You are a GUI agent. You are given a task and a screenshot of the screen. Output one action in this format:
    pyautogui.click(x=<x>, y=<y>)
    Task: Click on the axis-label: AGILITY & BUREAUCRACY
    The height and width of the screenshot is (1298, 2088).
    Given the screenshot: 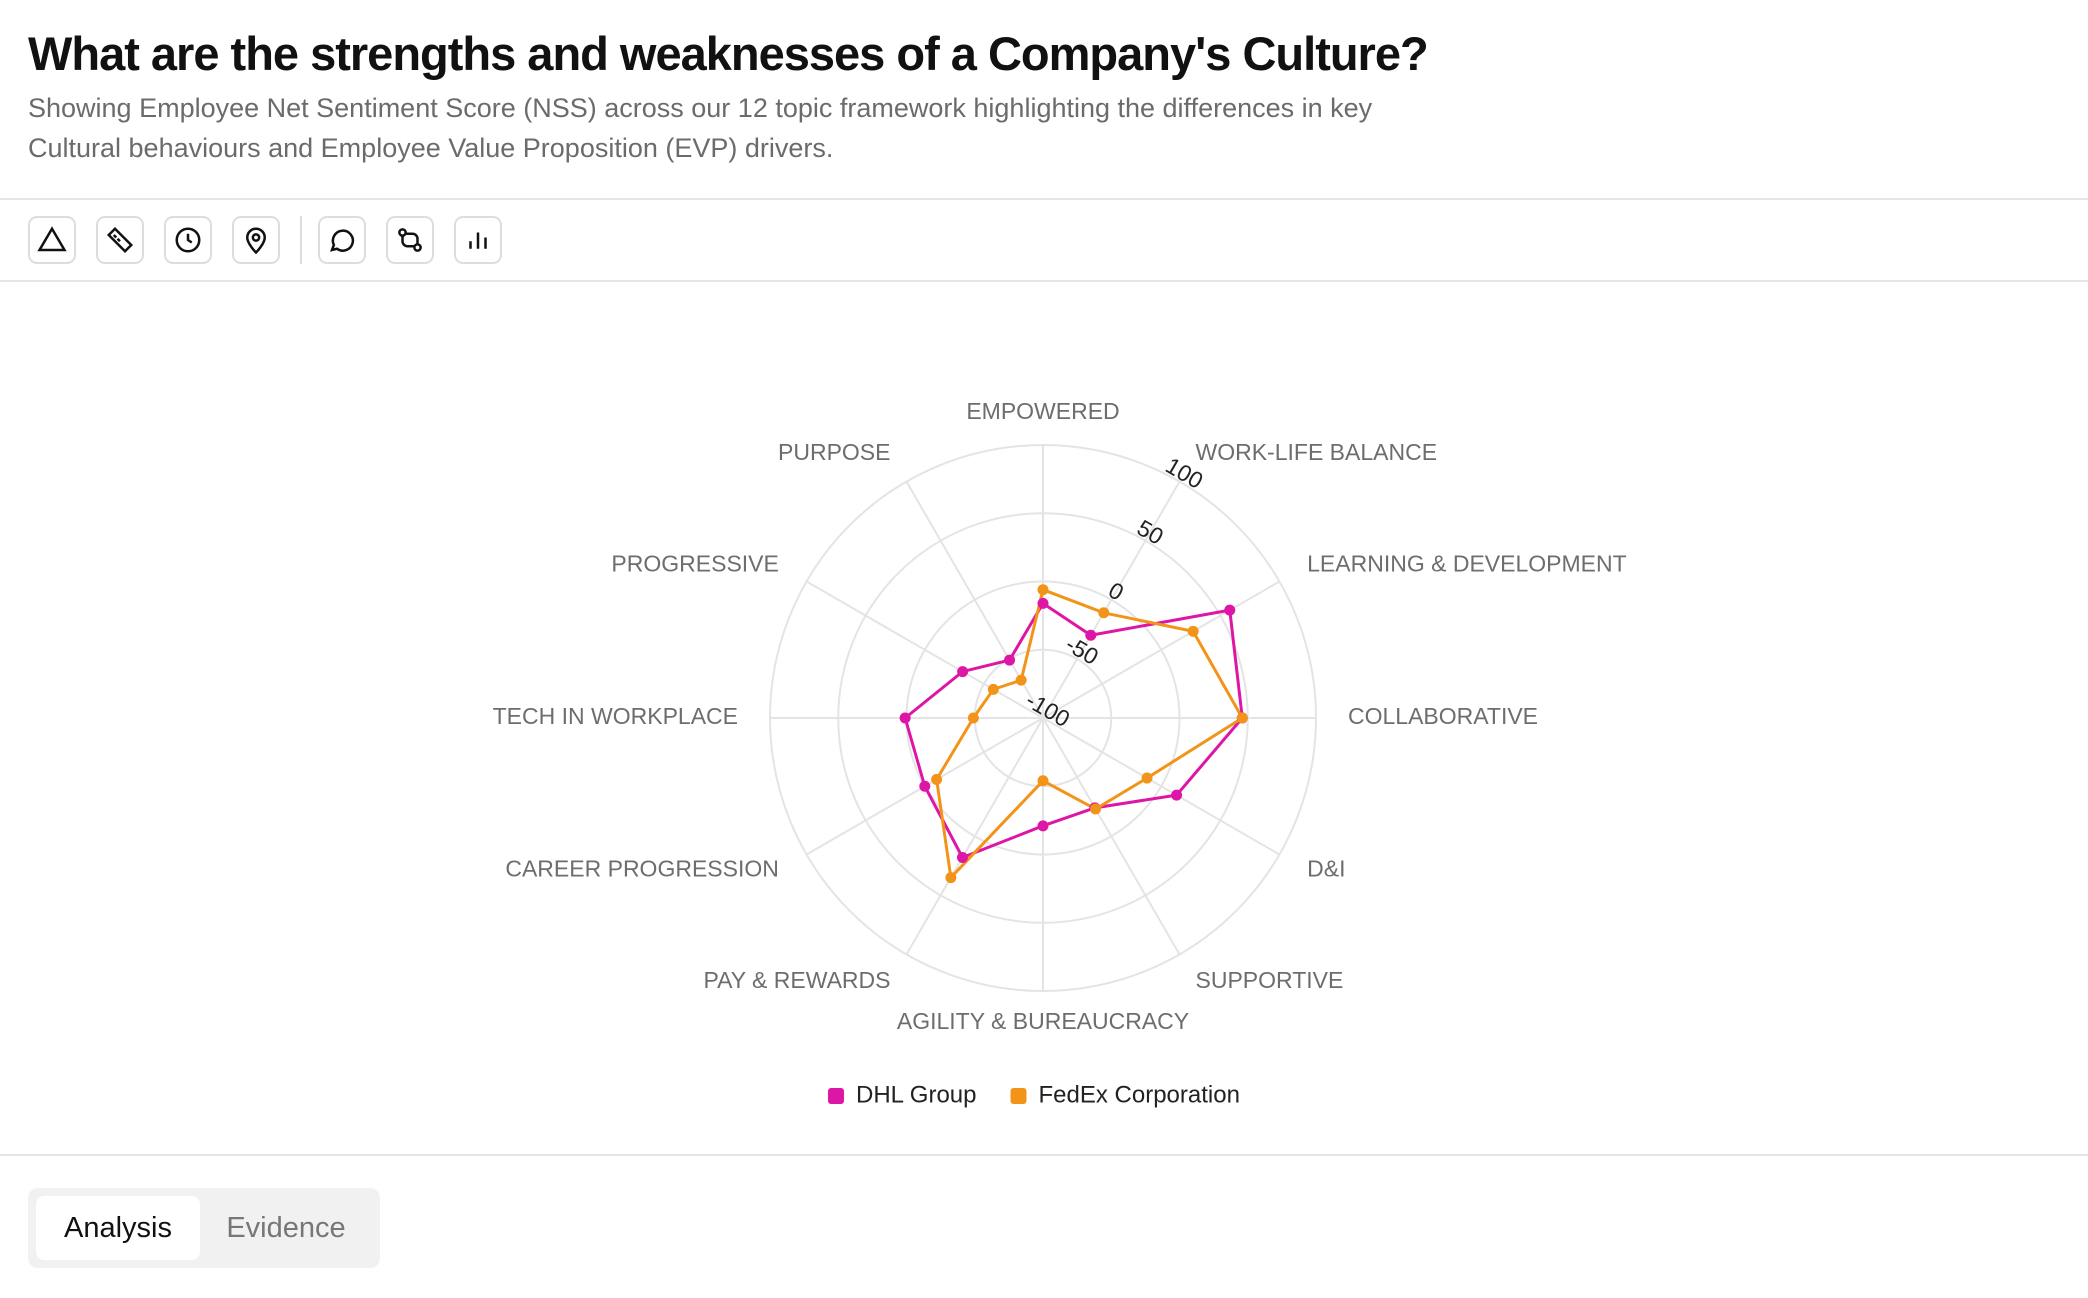 What is the action you would take?
    pyautogui.click(x=1043, y=1021)
    